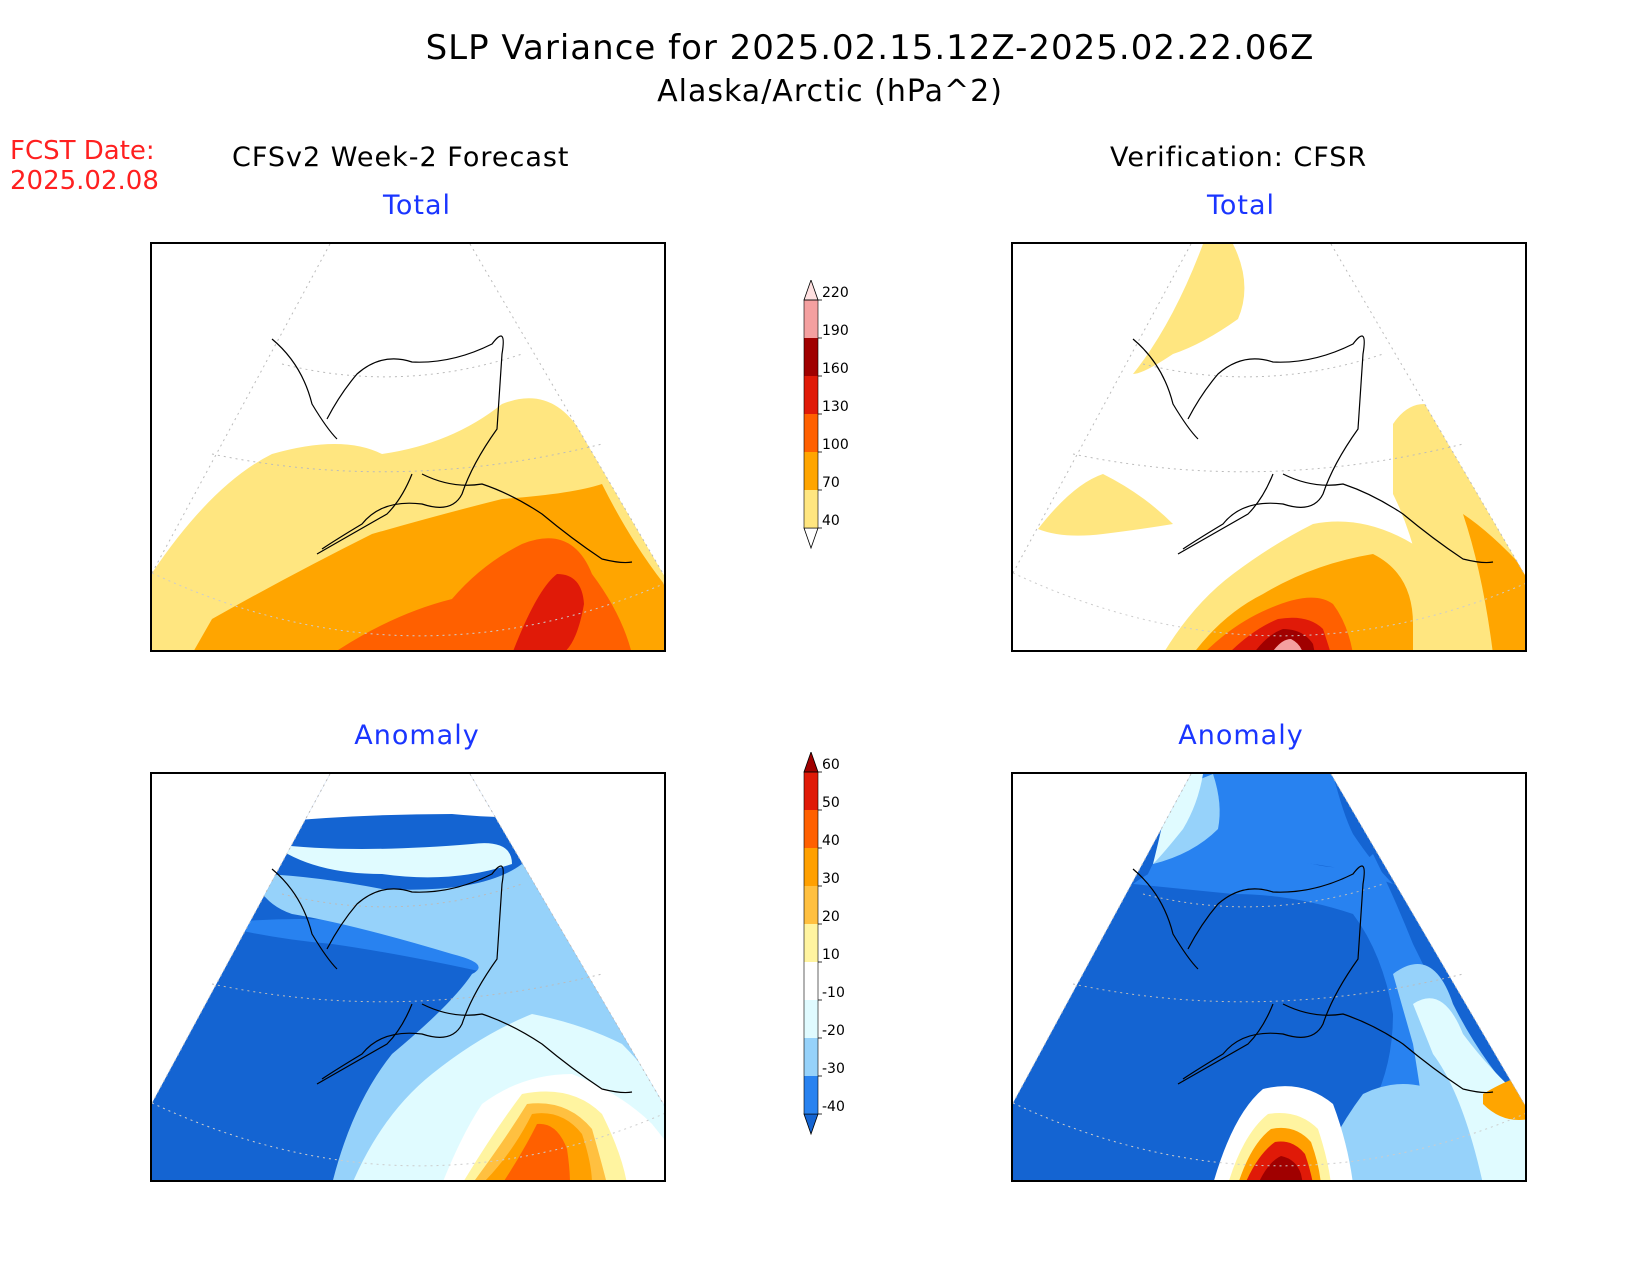  Describe the element at coordinates (417, 205) in the screenshot. I see `forecast-total-label: Total` at that location.